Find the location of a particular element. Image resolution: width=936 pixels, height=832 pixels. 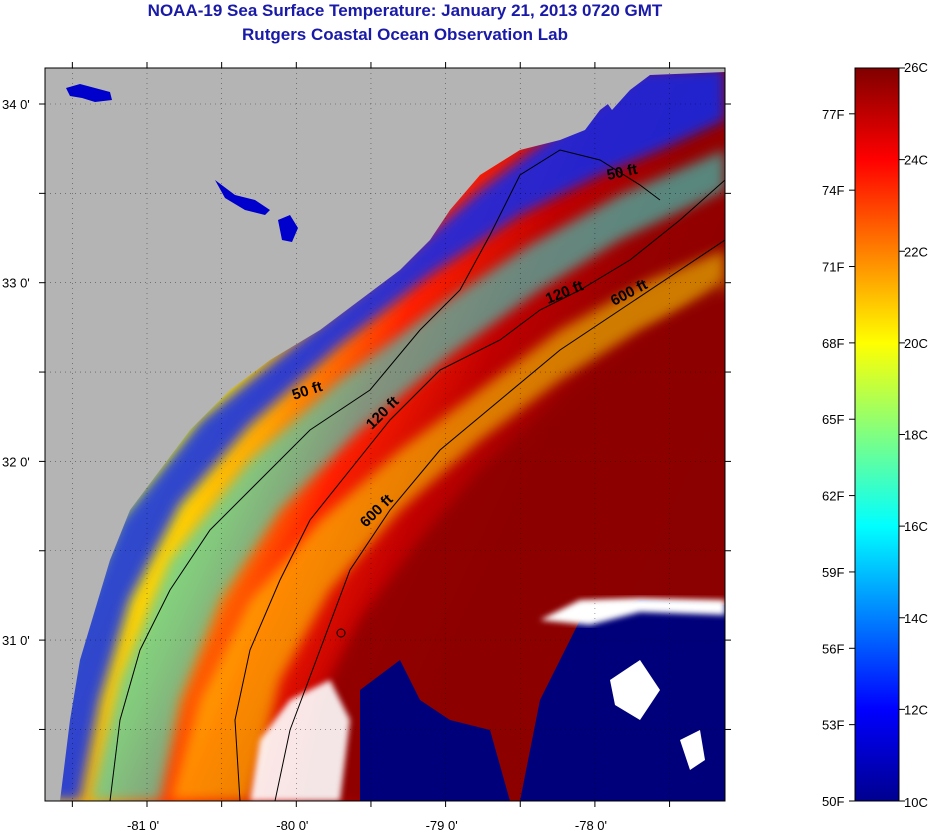

colorbar-f-label: 53F is located at coordinates (833, 725).